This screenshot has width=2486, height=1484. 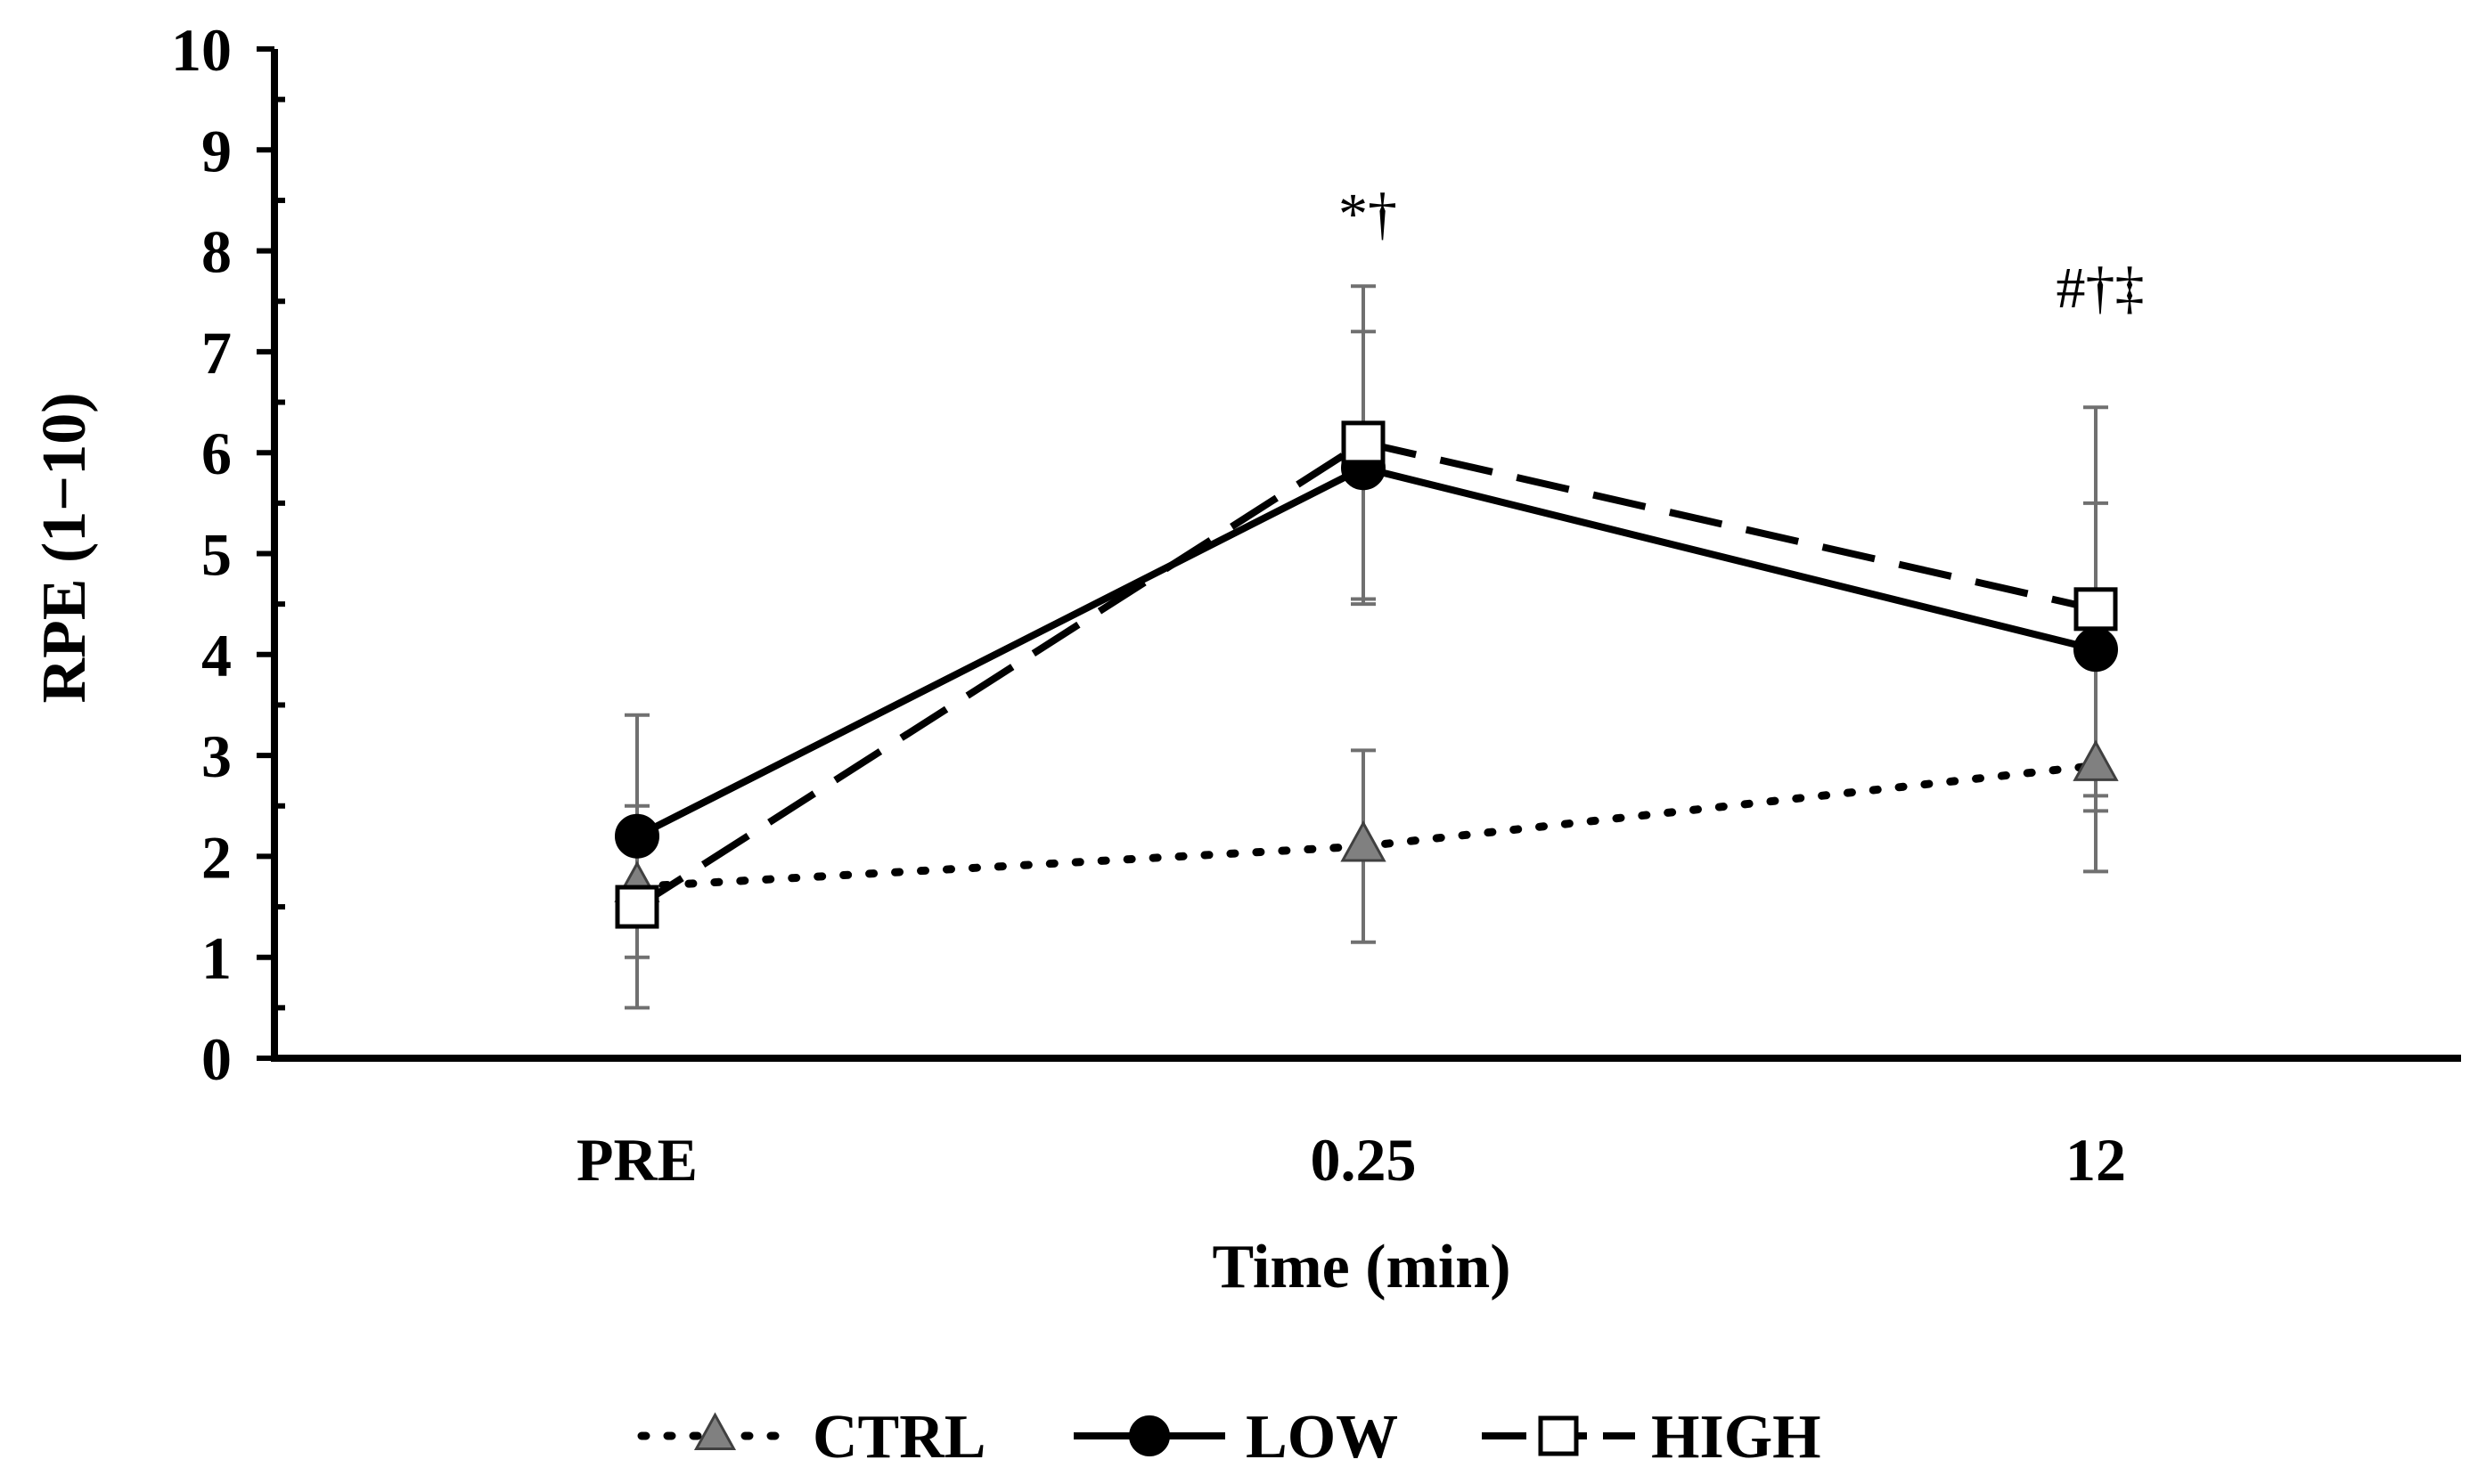 What do you see at coordinates (1364, 1160) in the screenshot?
I see `x-tick-label: 0.25` at bounding box center [1364, 1160].